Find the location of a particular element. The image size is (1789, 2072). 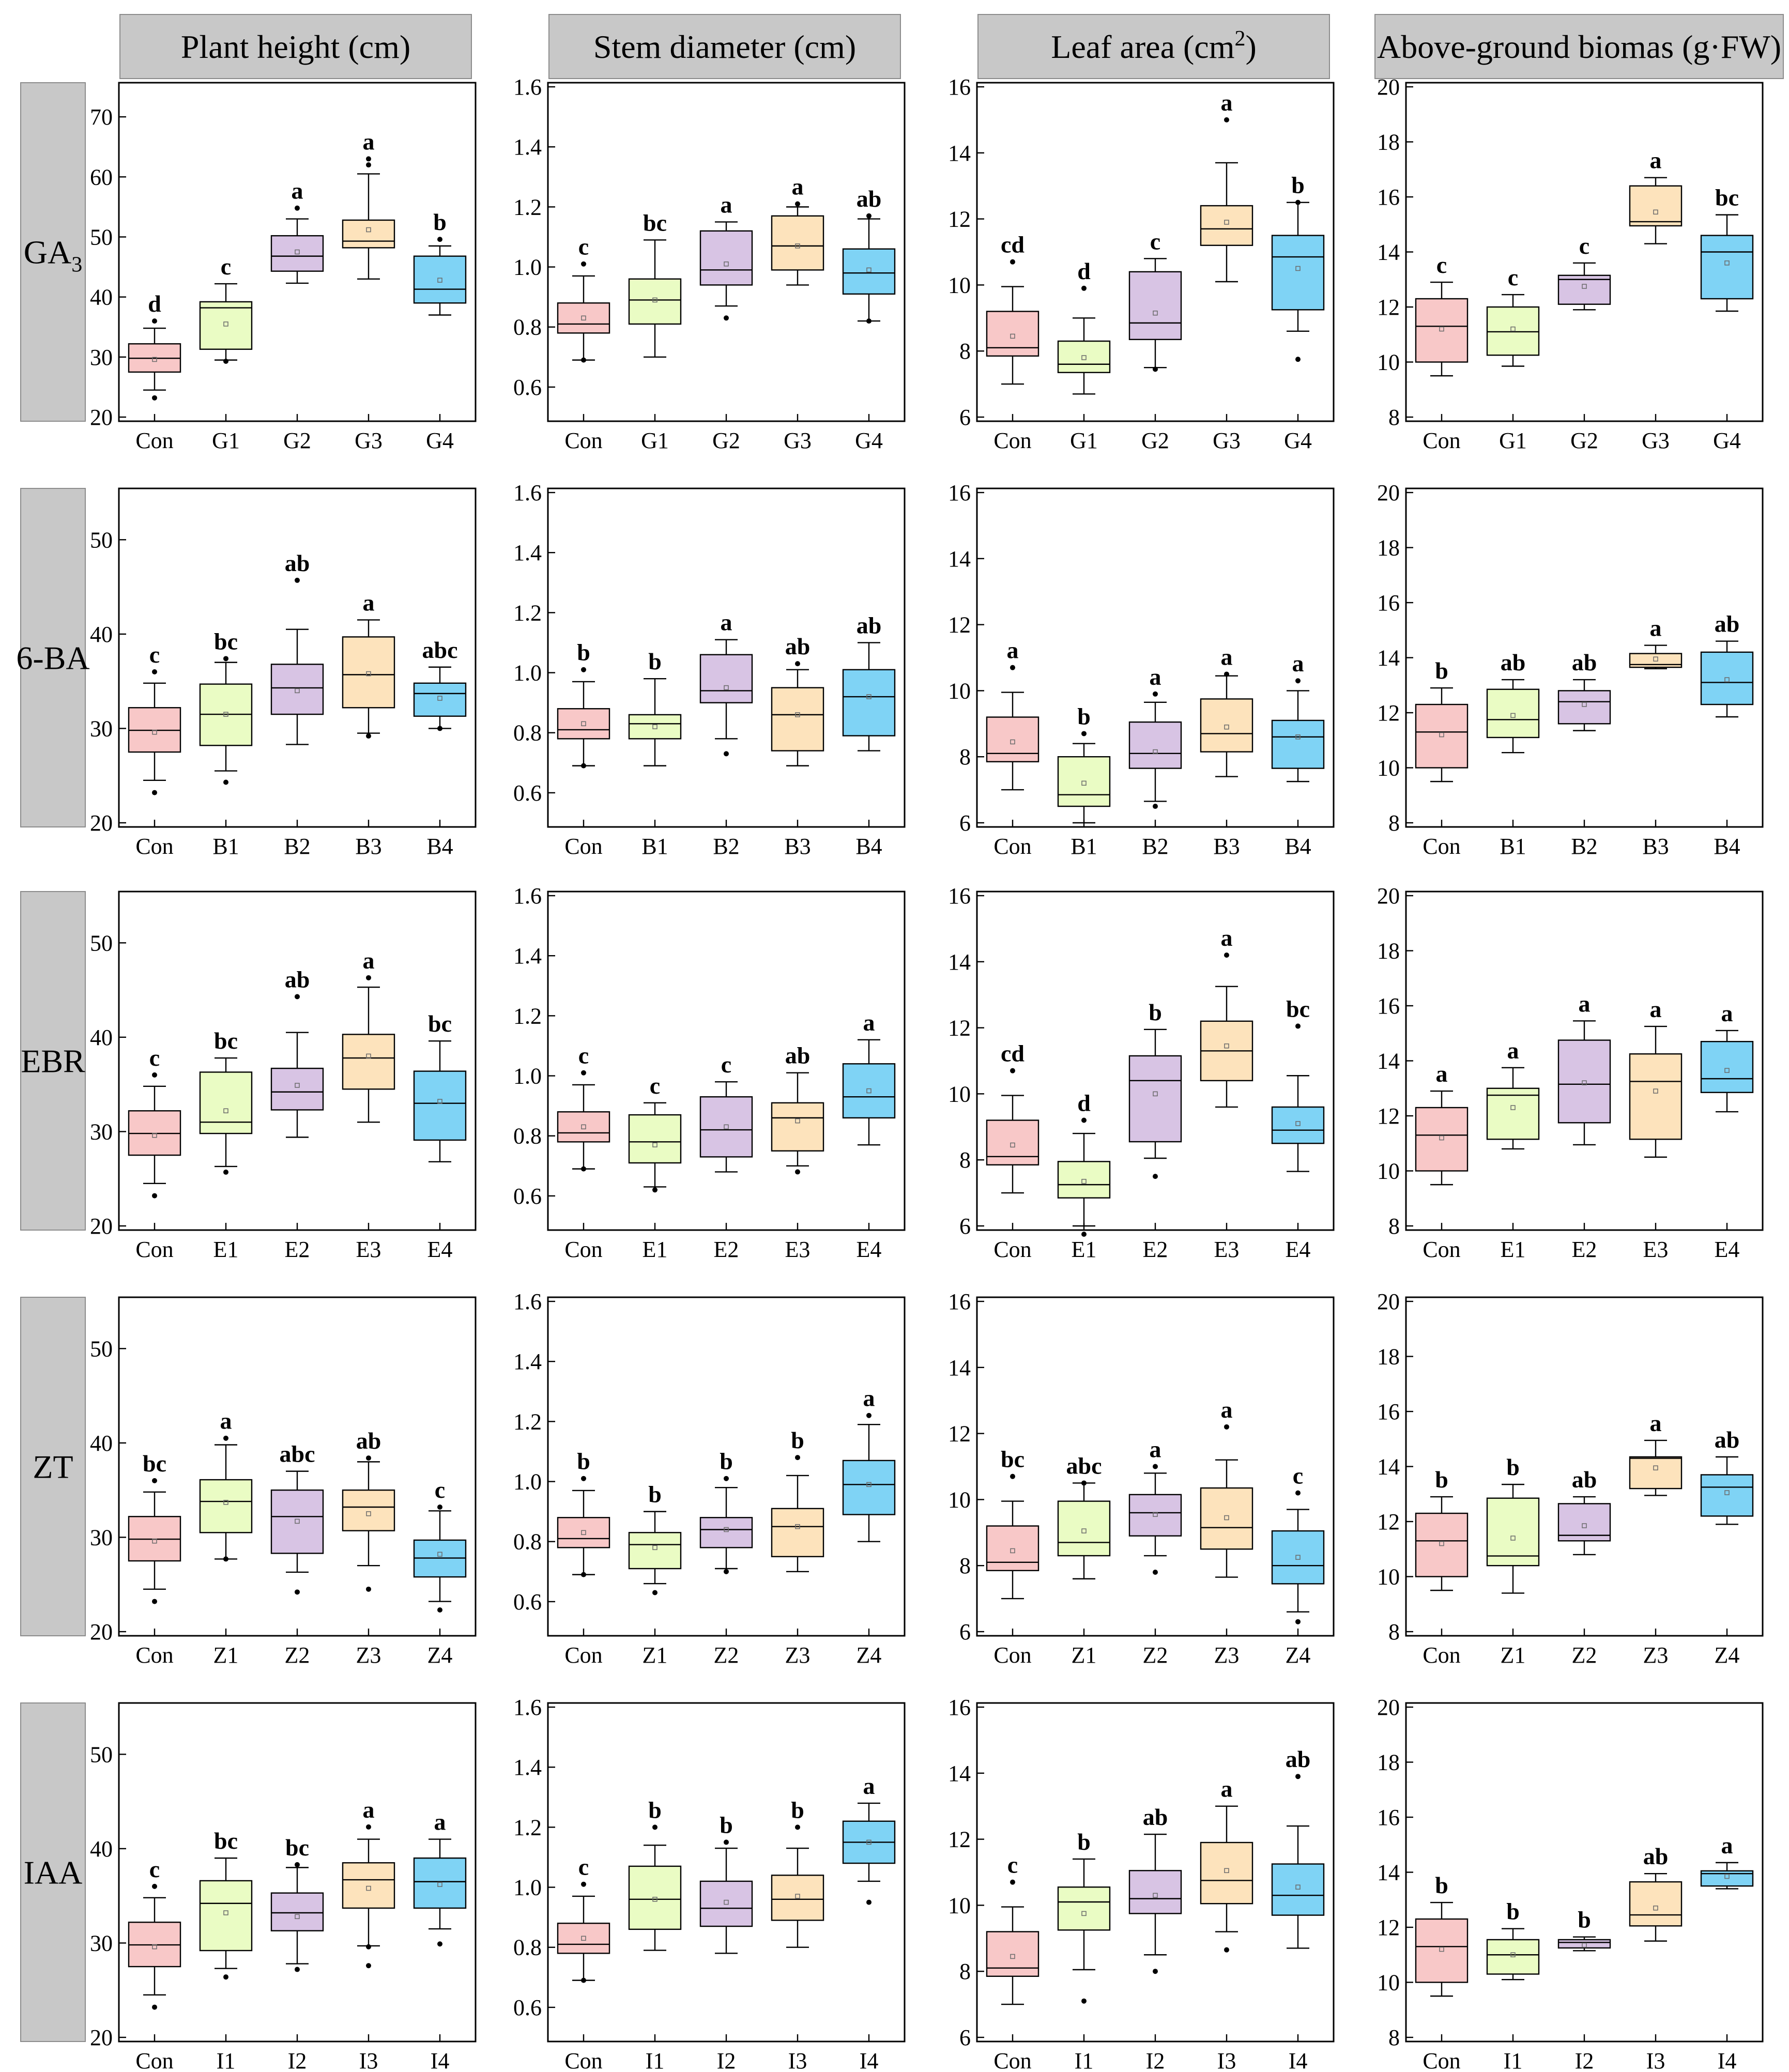

y-tick-label: 1.2 is located at coordinates (527, 1827).